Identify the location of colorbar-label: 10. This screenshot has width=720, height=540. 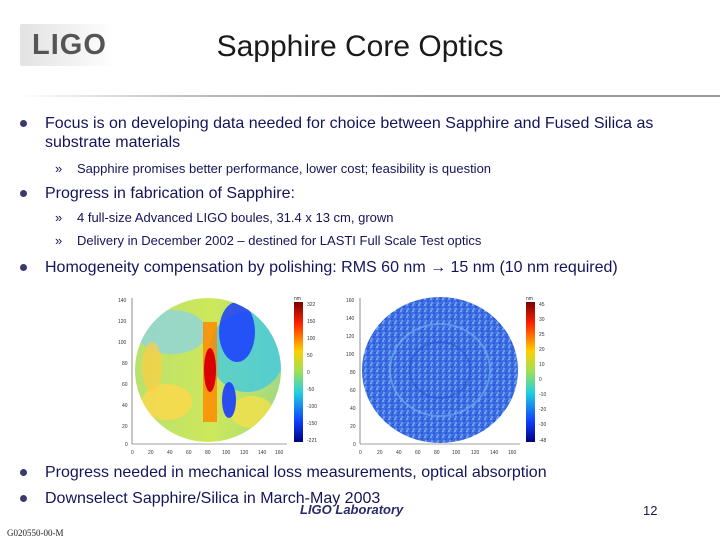
(542, 365).